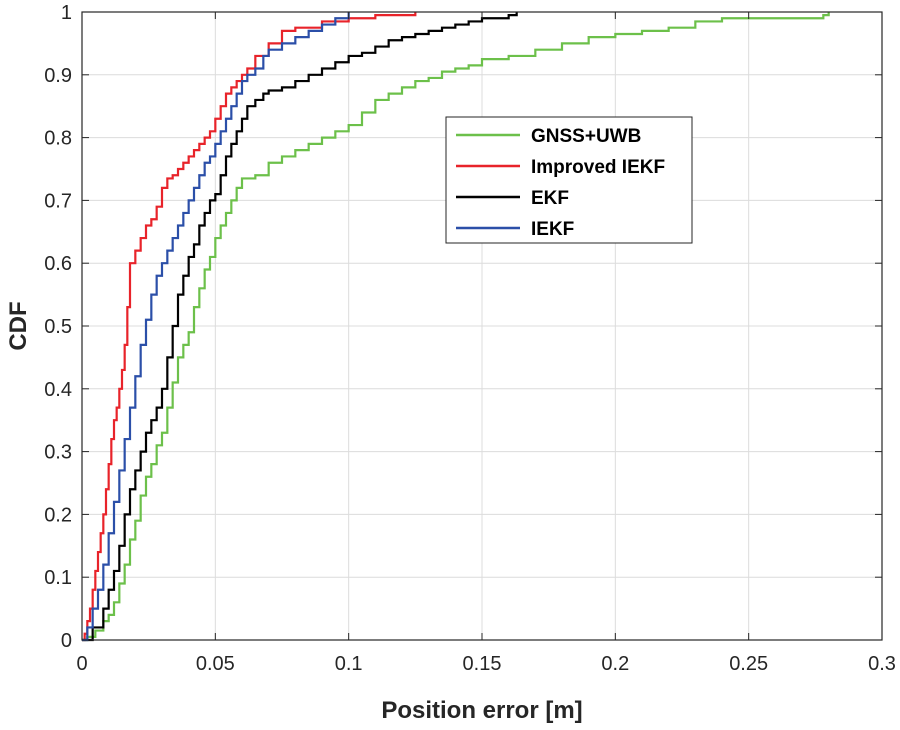  I want to click on y-tick-label: 0.2, so click(58, 515).